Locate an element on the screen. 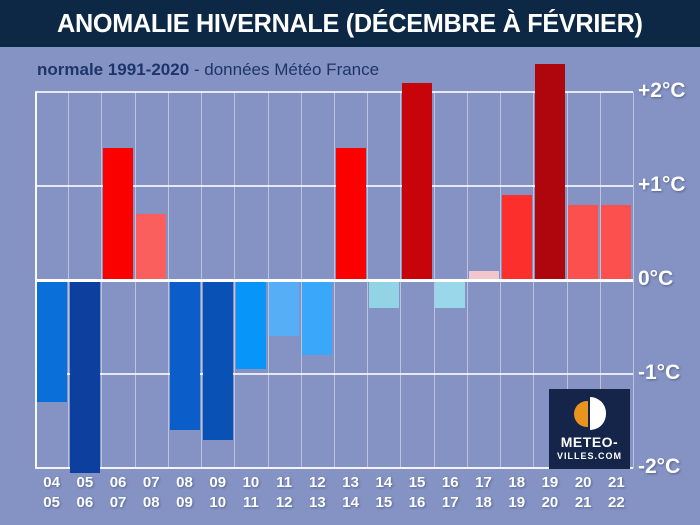  x-tick-label: 15 16 is located at coordinates (417, 492).